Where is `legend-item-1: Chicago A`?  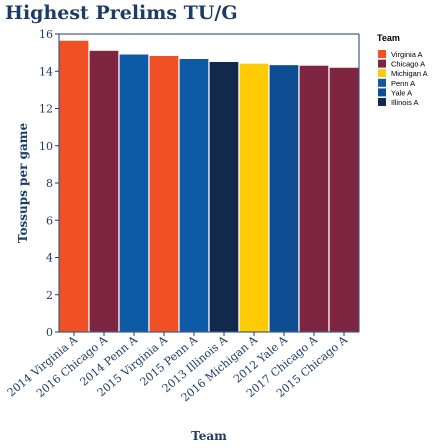 legend-item-1: Chicago A is located at coordinates (401, 64).